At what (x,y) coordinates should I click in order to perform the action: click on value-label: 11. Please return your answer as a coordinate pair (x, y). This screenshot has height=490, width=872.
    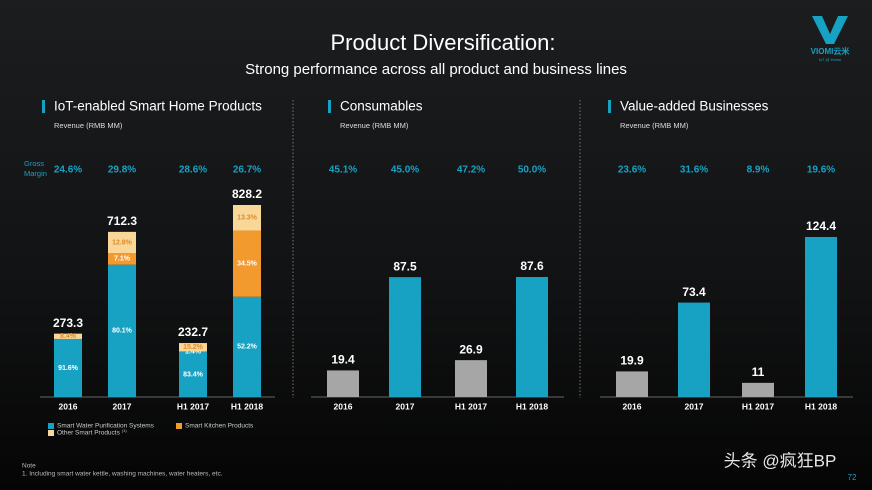
    Looking at the image, I should click on (758, 372).